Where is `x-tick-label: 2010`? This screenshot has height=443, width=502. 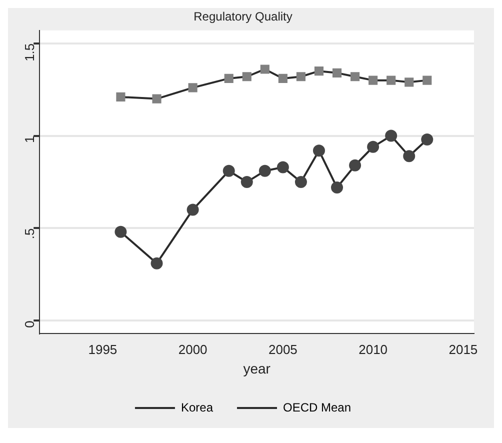 x-tick-label: 2010 is located at coordinates (373, 349).